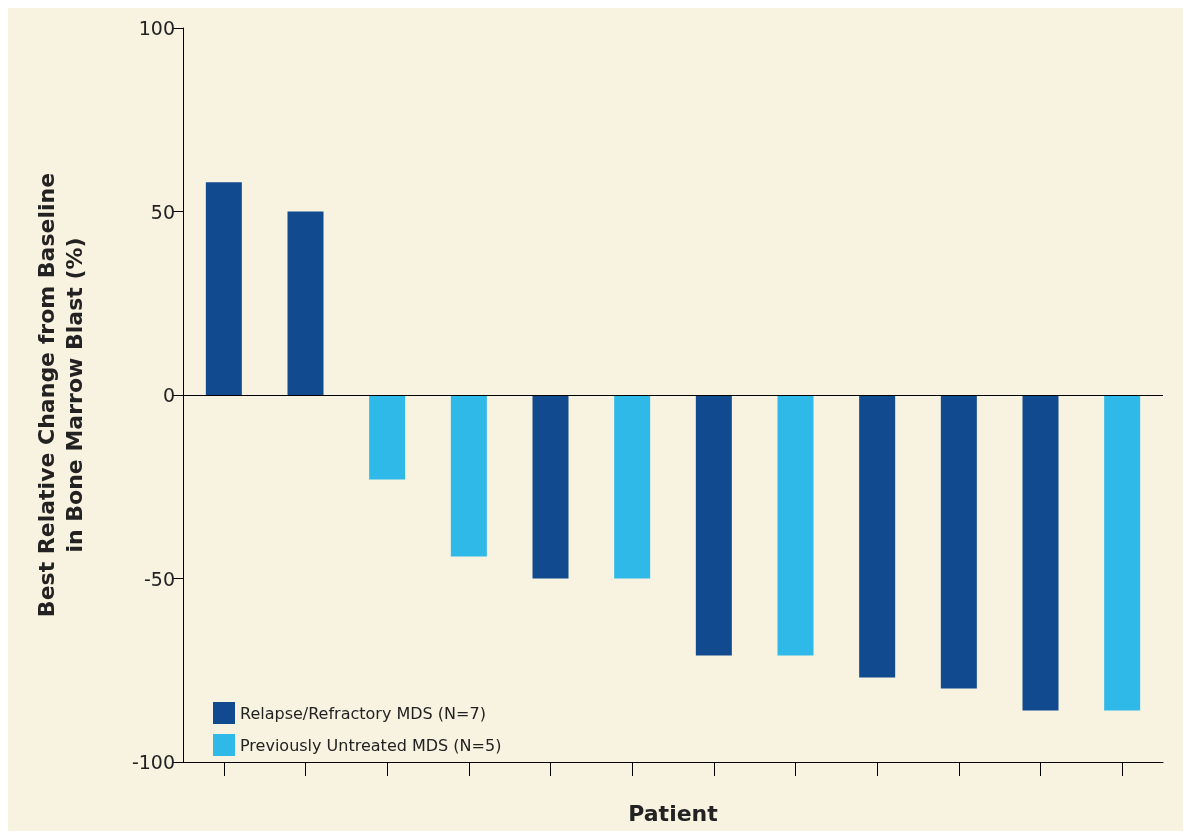  I want to click on legend-label: Relapse/Refractory MDS (N=7), so click(363, 713).